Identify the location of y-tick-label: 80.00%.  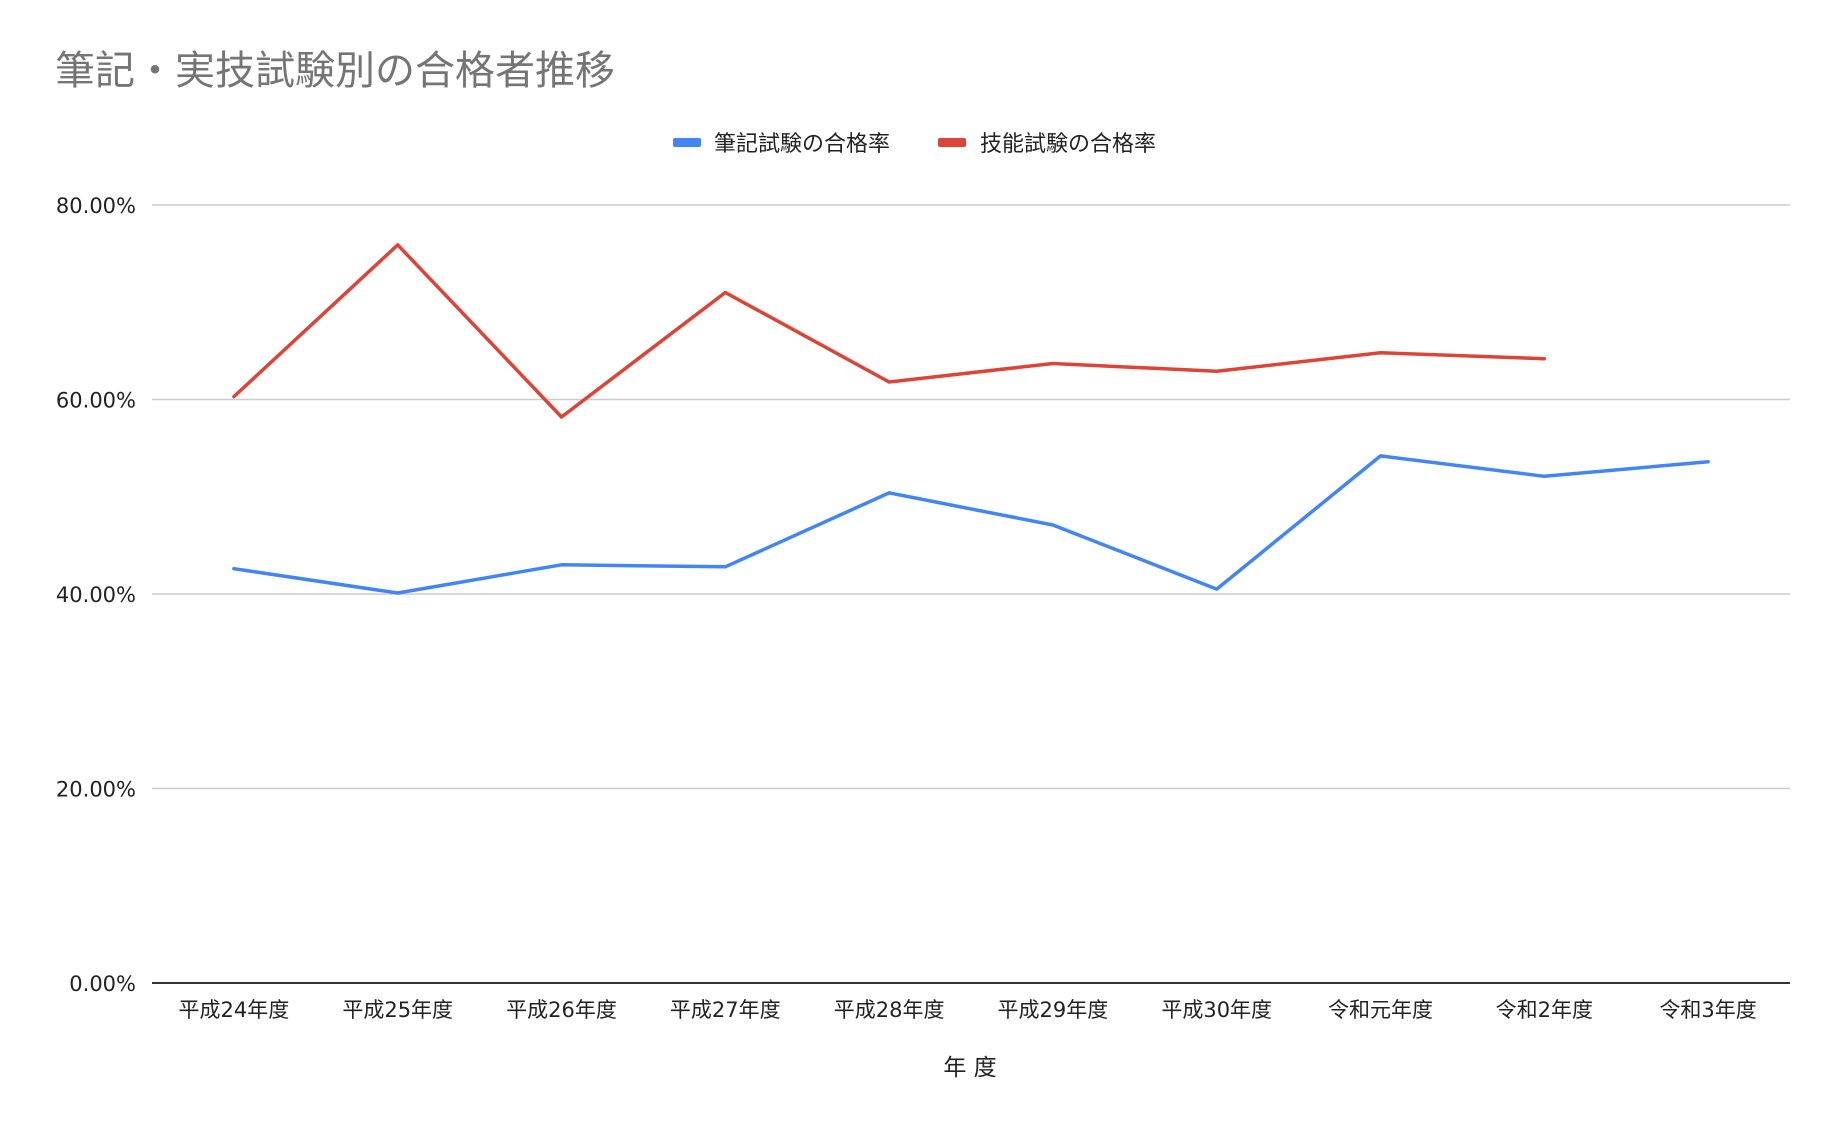
(96, 206).